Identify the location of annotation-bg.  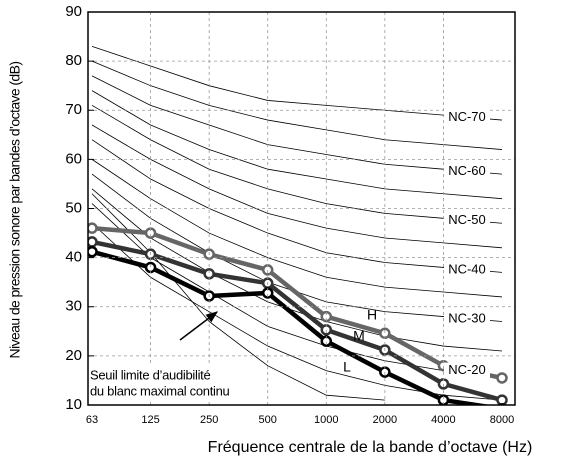
(176, 384).